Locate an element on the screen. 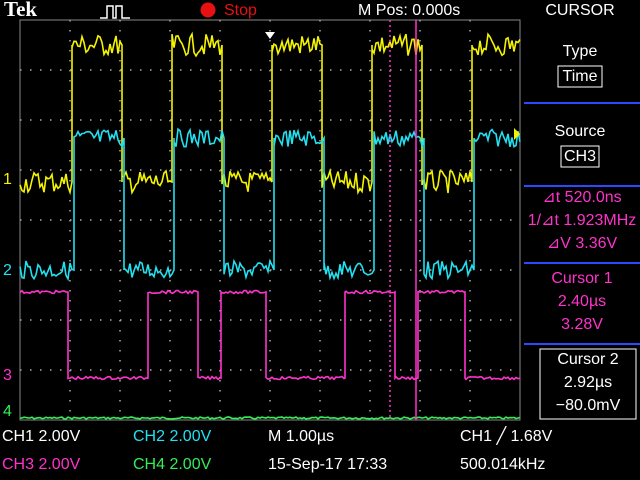 This screenshot has width=640, height=480. ch4-scale: CH4 2.00V is located at coordinates (172, 464).